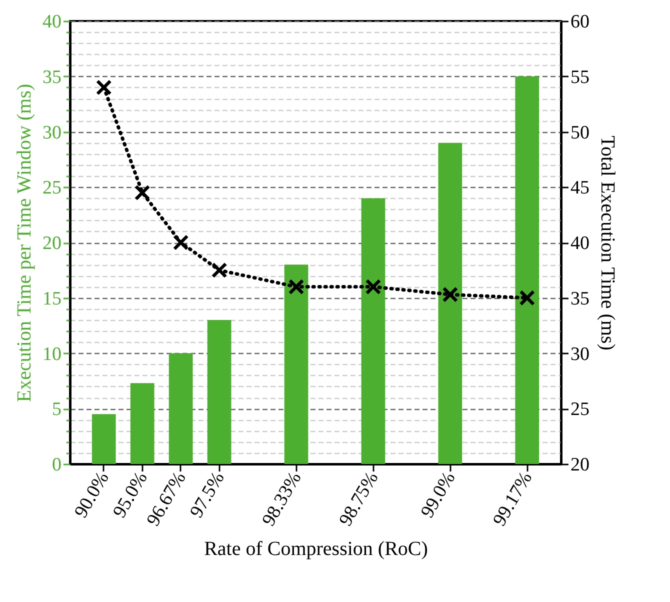  What do you see at coordinates (52, 133) in the screenshot?
I see `y-tick-label: 30` at bounding box center [52, 133].